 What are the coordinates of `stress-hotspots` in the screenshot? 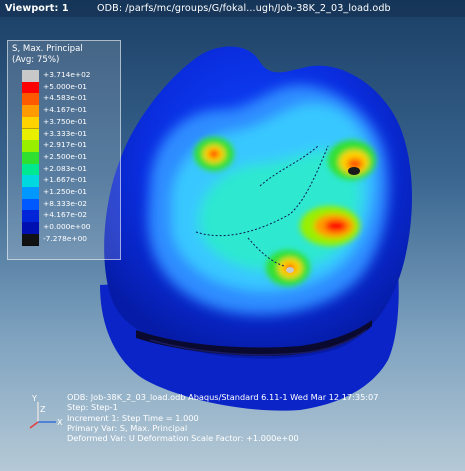 It's located at (285, 211).